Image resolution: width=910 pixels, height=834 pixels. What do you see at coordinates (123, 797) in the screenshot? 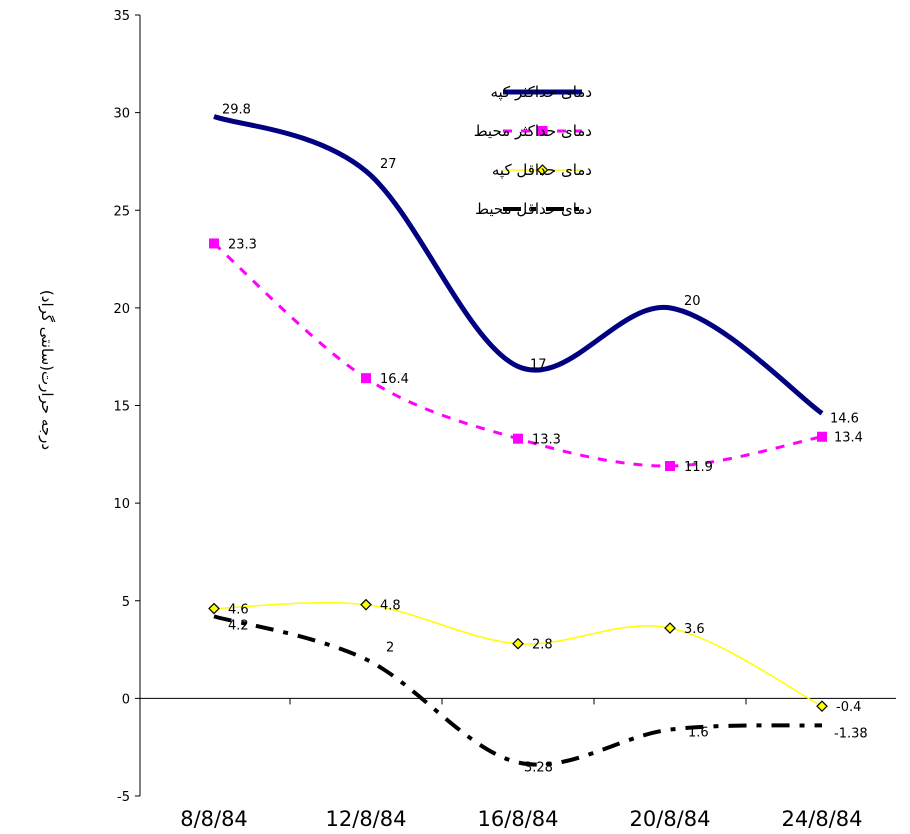
I see `y-tick-label: -5` at bounding box center [123, 797].